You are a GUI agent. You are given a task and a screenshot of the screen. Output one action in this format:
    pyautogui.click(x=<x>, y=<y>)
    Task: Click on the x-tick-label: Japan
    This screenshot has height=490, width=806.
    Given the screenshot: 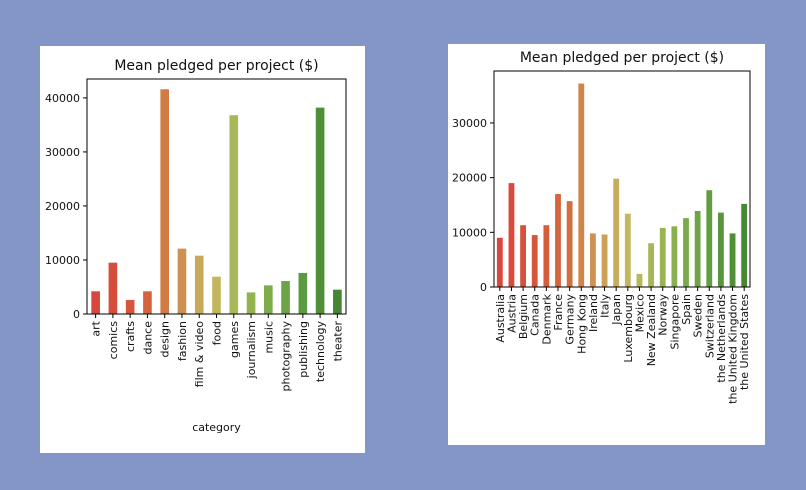 What is the action you would take?
    pyautogui.click(x=616, y=310)
    